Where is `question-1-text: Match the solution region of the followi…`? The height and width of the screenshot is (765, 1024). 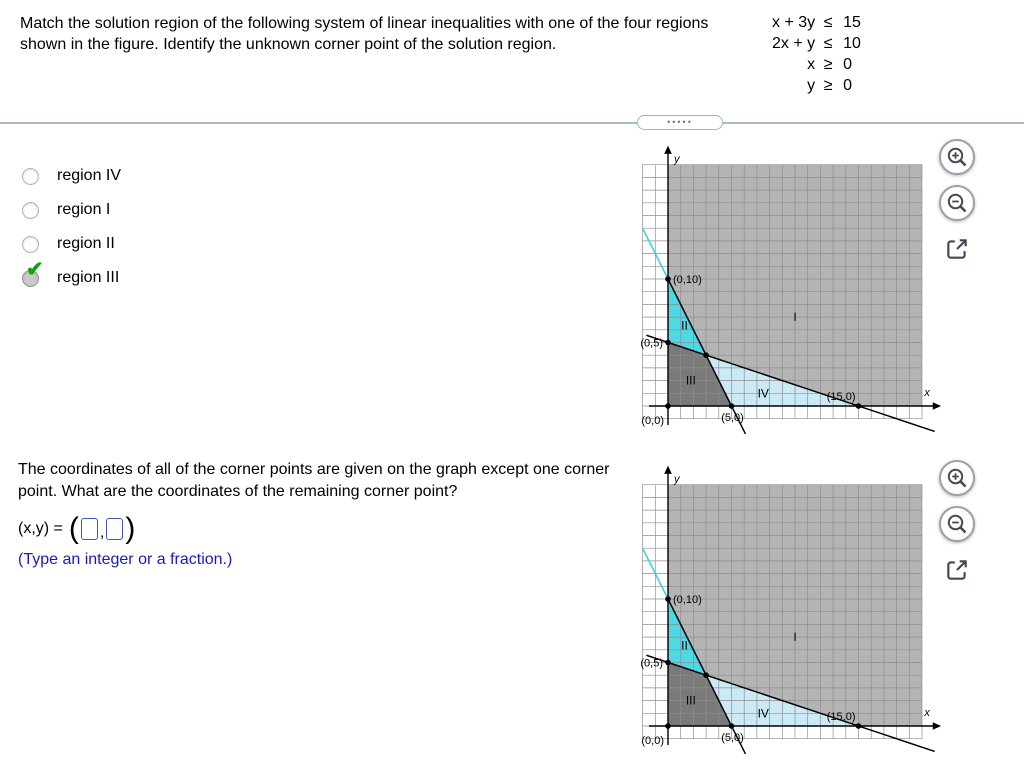
question-1-text: Match the solution region of the followi… is located at coordinates (364, 34).